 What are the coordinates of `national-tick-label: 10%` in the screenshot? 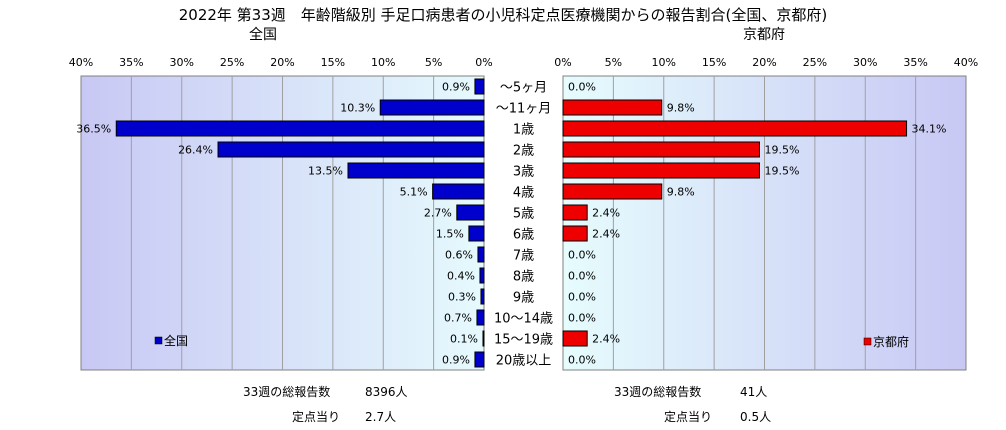 It's located at (383, 62).